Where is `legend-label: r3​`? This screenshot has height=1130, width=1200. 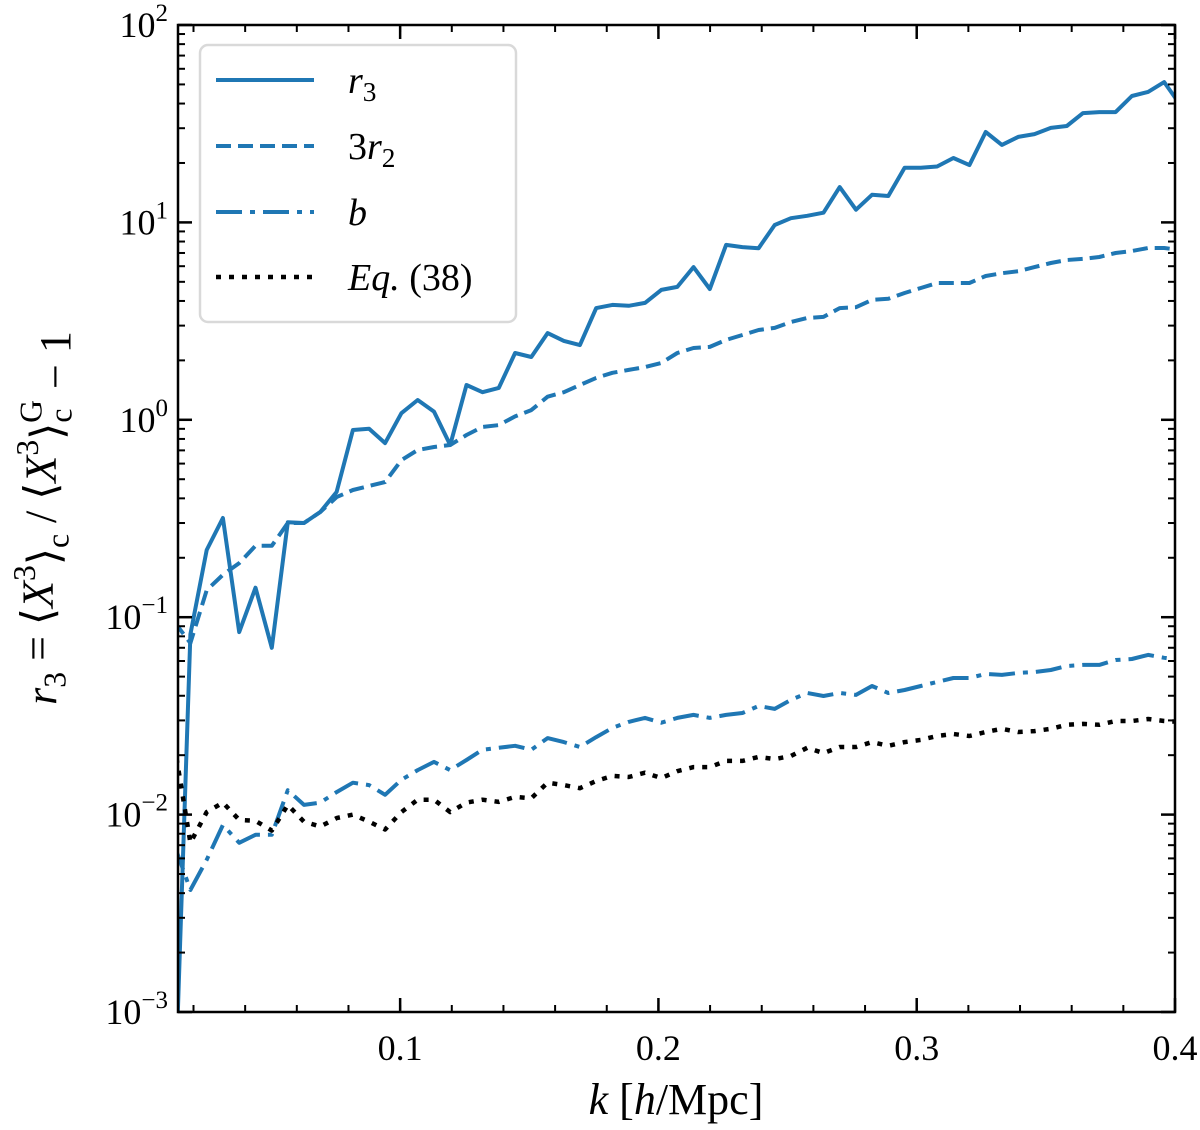
legend-label: r3​ is located at coordinates (362, 83).